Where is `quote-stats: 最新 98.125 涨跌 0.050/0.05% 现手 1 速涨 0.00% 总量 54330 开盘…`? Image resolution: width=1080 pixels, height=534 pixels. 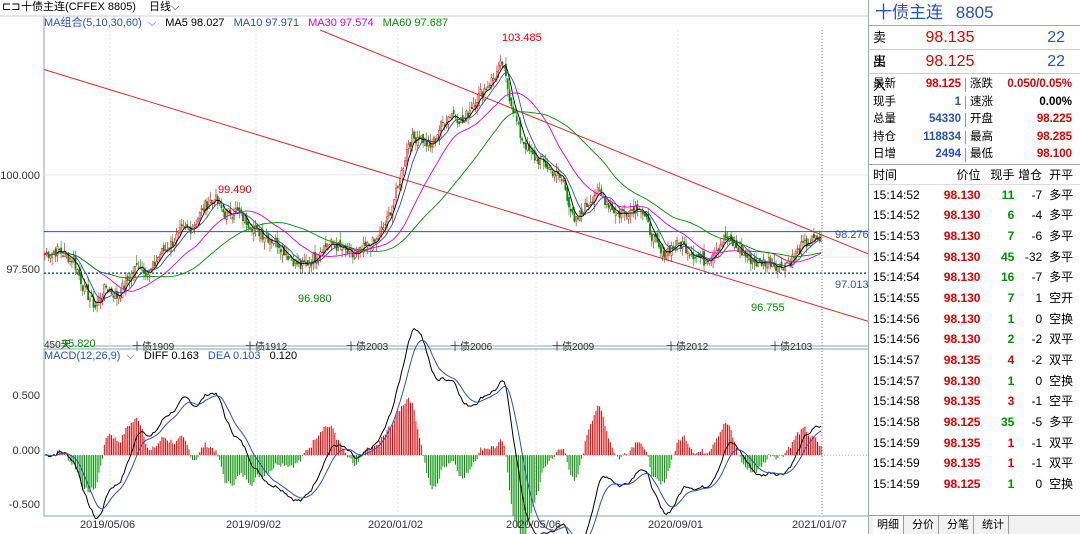 quote-stats: 最新 98.125 涨跌 0.050/0.05% 现手 1 速涨 0.00% 总量 54330 开盘… is located at coordinates (974, 119).